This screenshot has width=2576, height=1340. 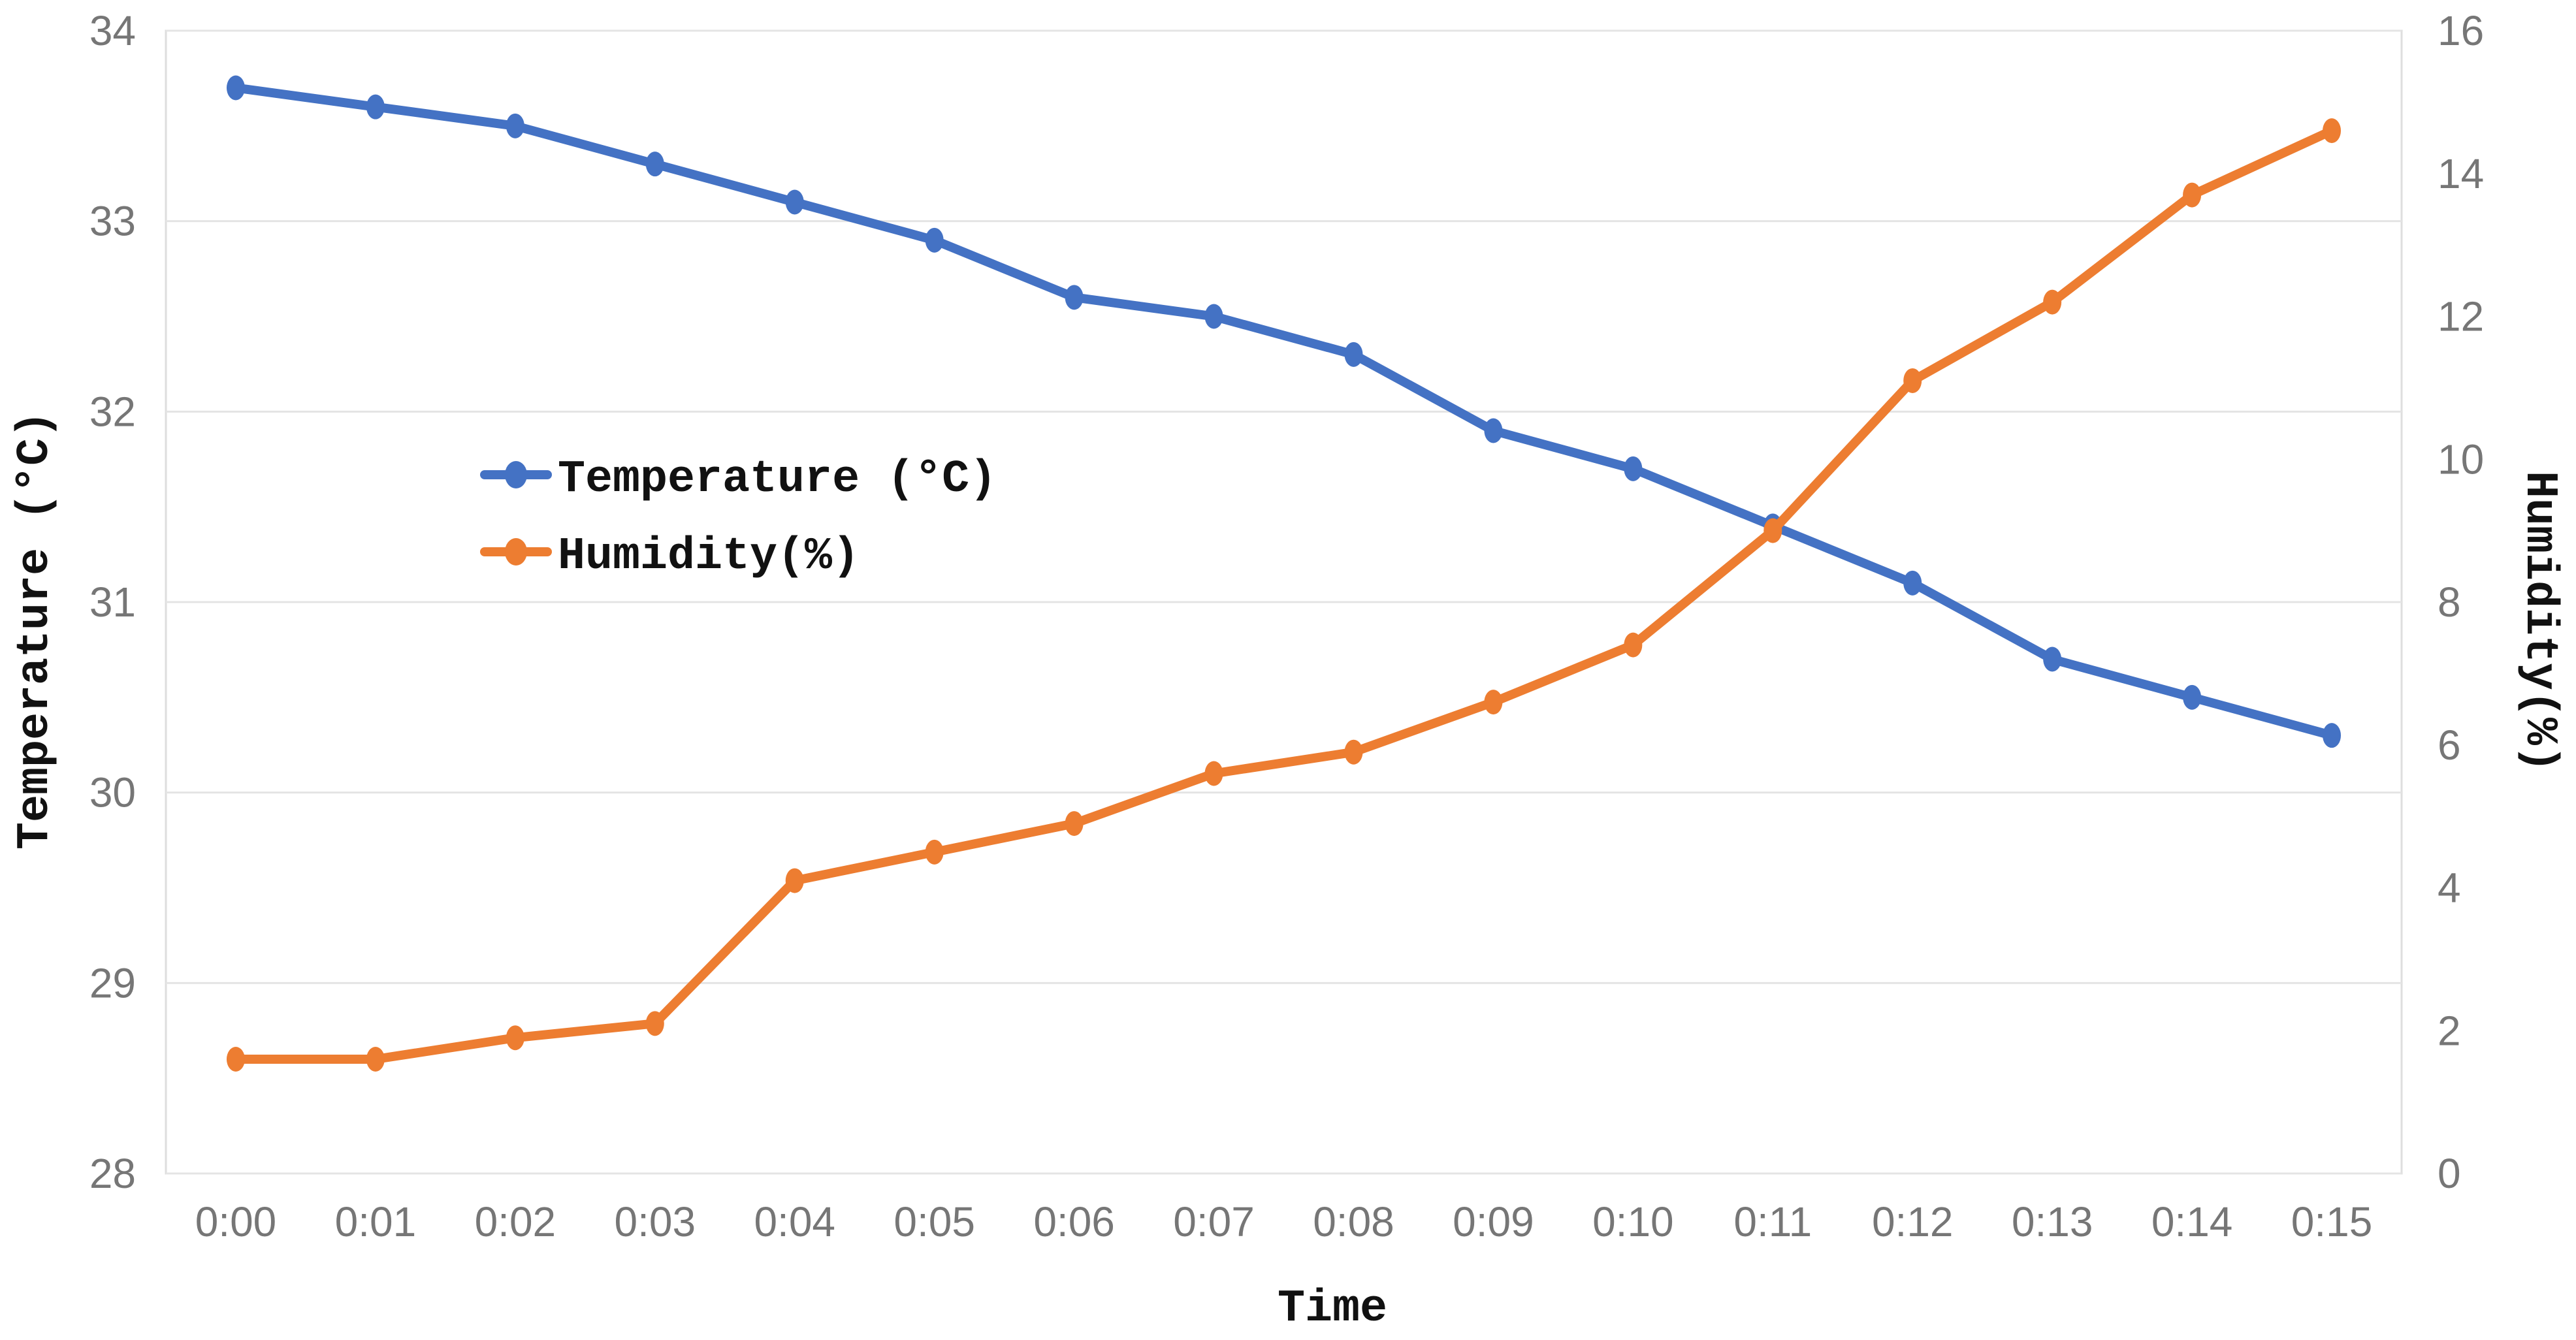 I want to click on left-axis-tick-label: 29, so click(x=112, y=982).